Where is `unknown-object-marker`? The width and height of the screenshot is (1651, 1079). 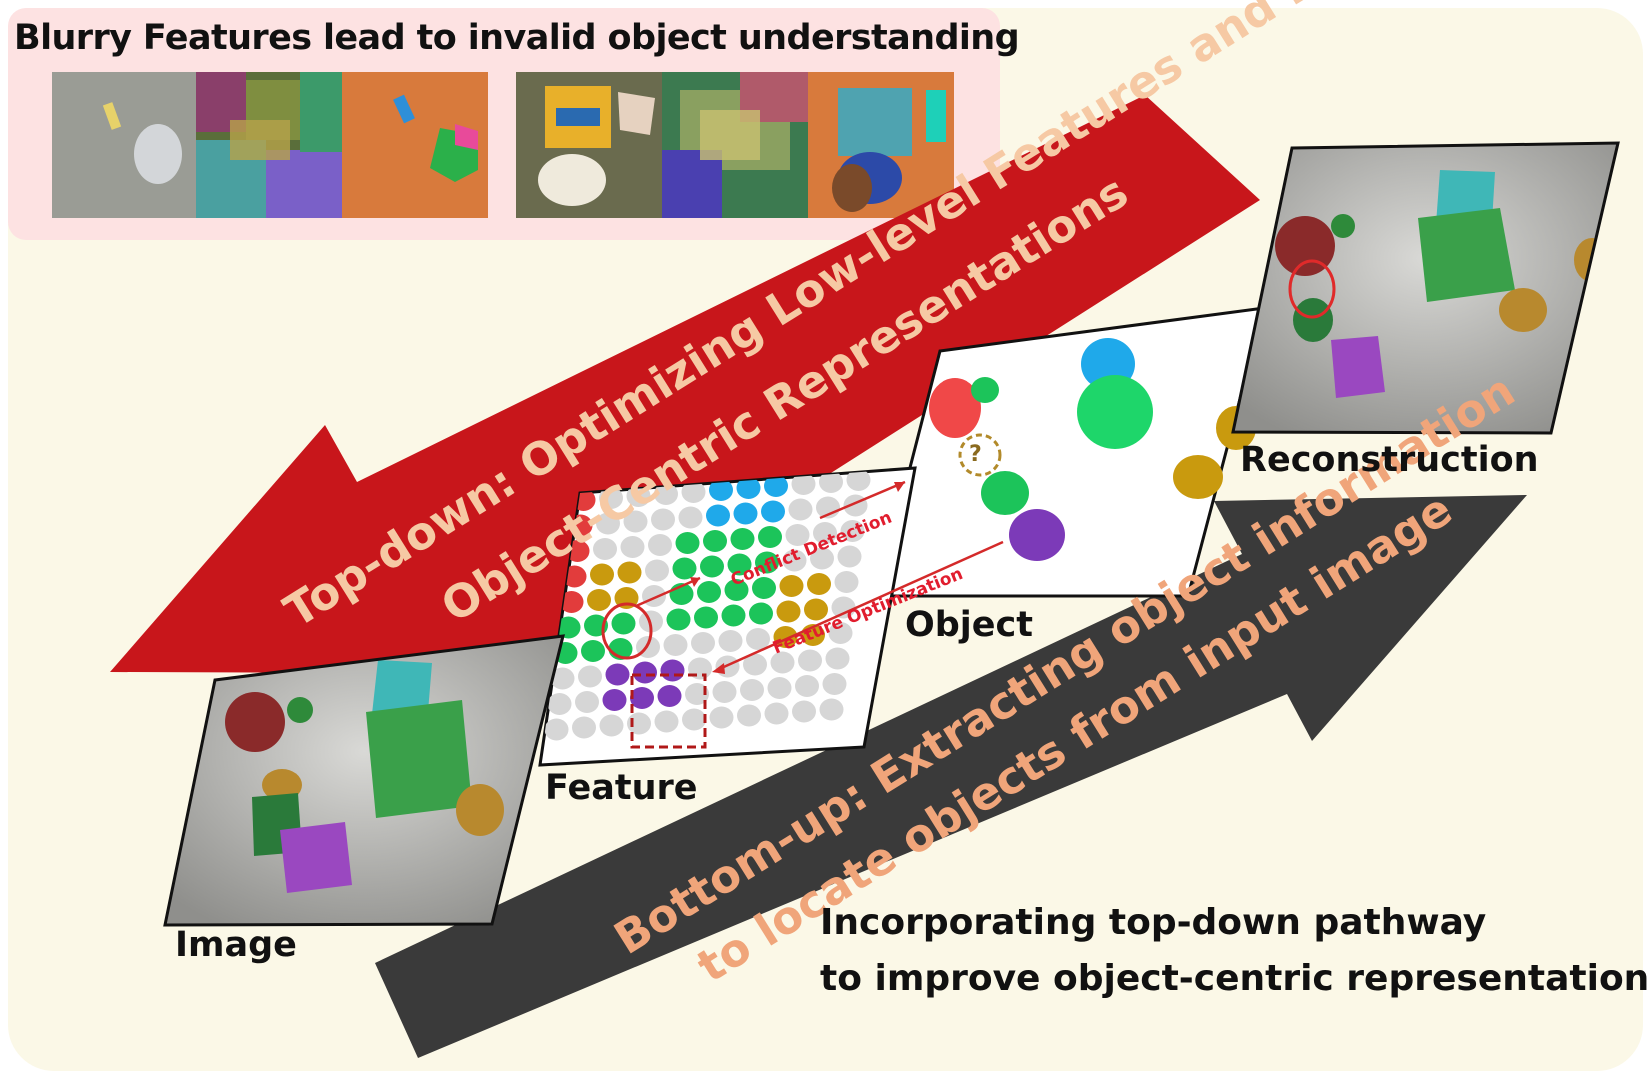
unknown-object-marker is located at coordinates (980, 455).